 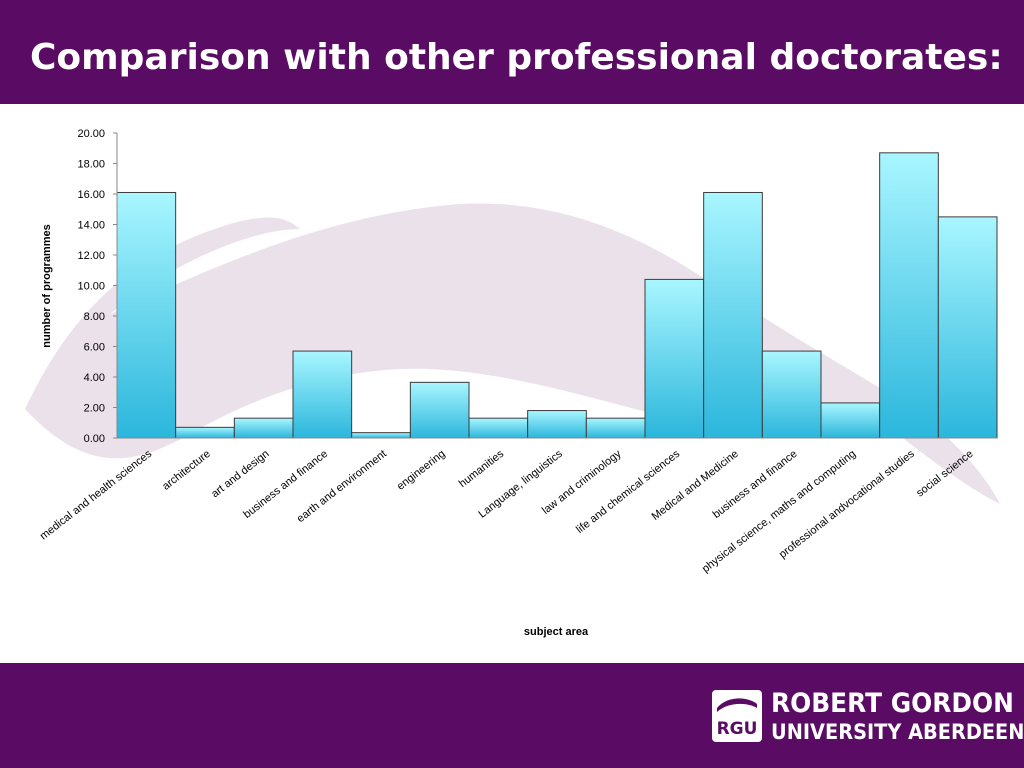 What do you see at coordinates (892, 703) in the screenshot?
I see `logo-name-line1: ROBERT GORDON` at bounding box center [892, 703].